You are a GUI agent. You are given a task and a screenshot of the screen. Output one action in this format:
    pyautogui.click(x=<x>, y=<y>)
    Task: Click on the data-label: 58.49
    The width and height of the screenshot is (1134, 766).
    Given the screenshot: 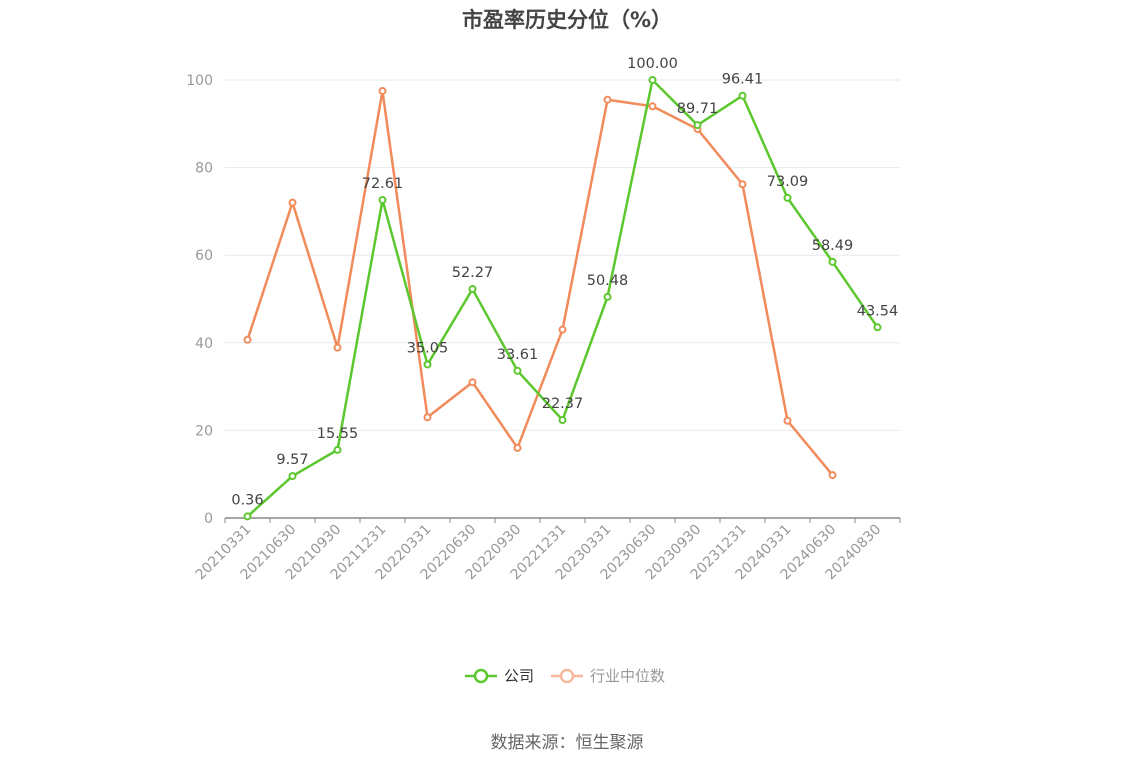 What is the action you would take?
    pyautogui.click(x=833, y=246)
    